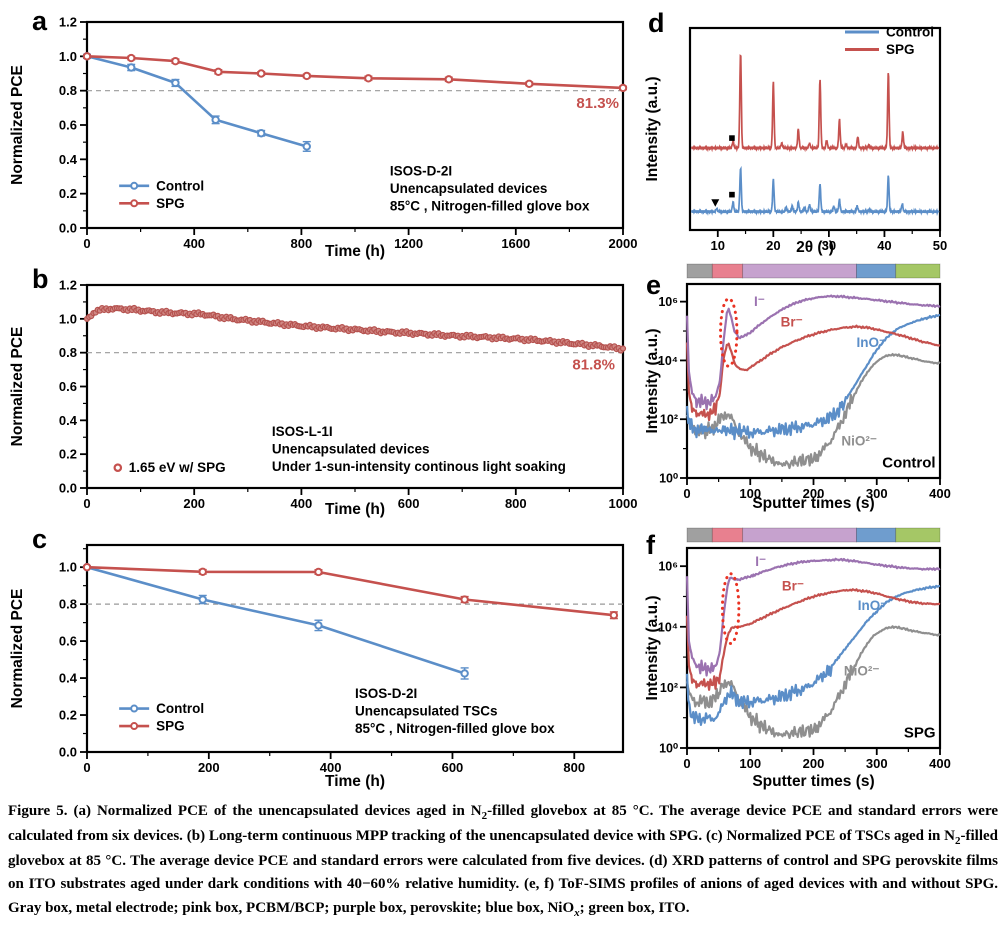 This screenshot has height=930, width=1004. Describe the element at coordinates (426, 711) in the screenshot. I see `svg-text: Unencapsulated TSCs` at that location.